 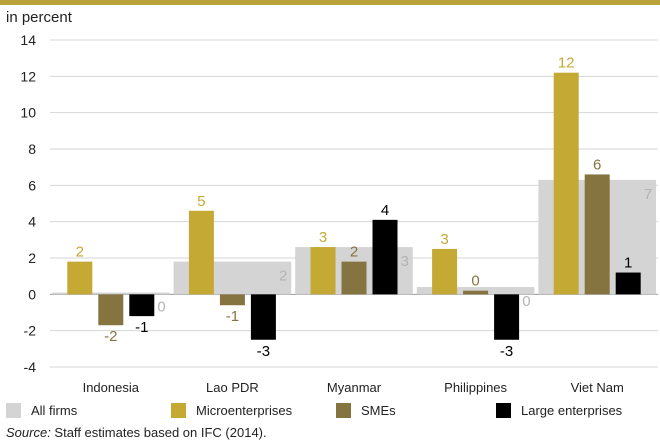 What do you see at coordinates (572, 410) in the screenshot?
I see `legend-label: Large enterprises` at bounding box center [572, 410].